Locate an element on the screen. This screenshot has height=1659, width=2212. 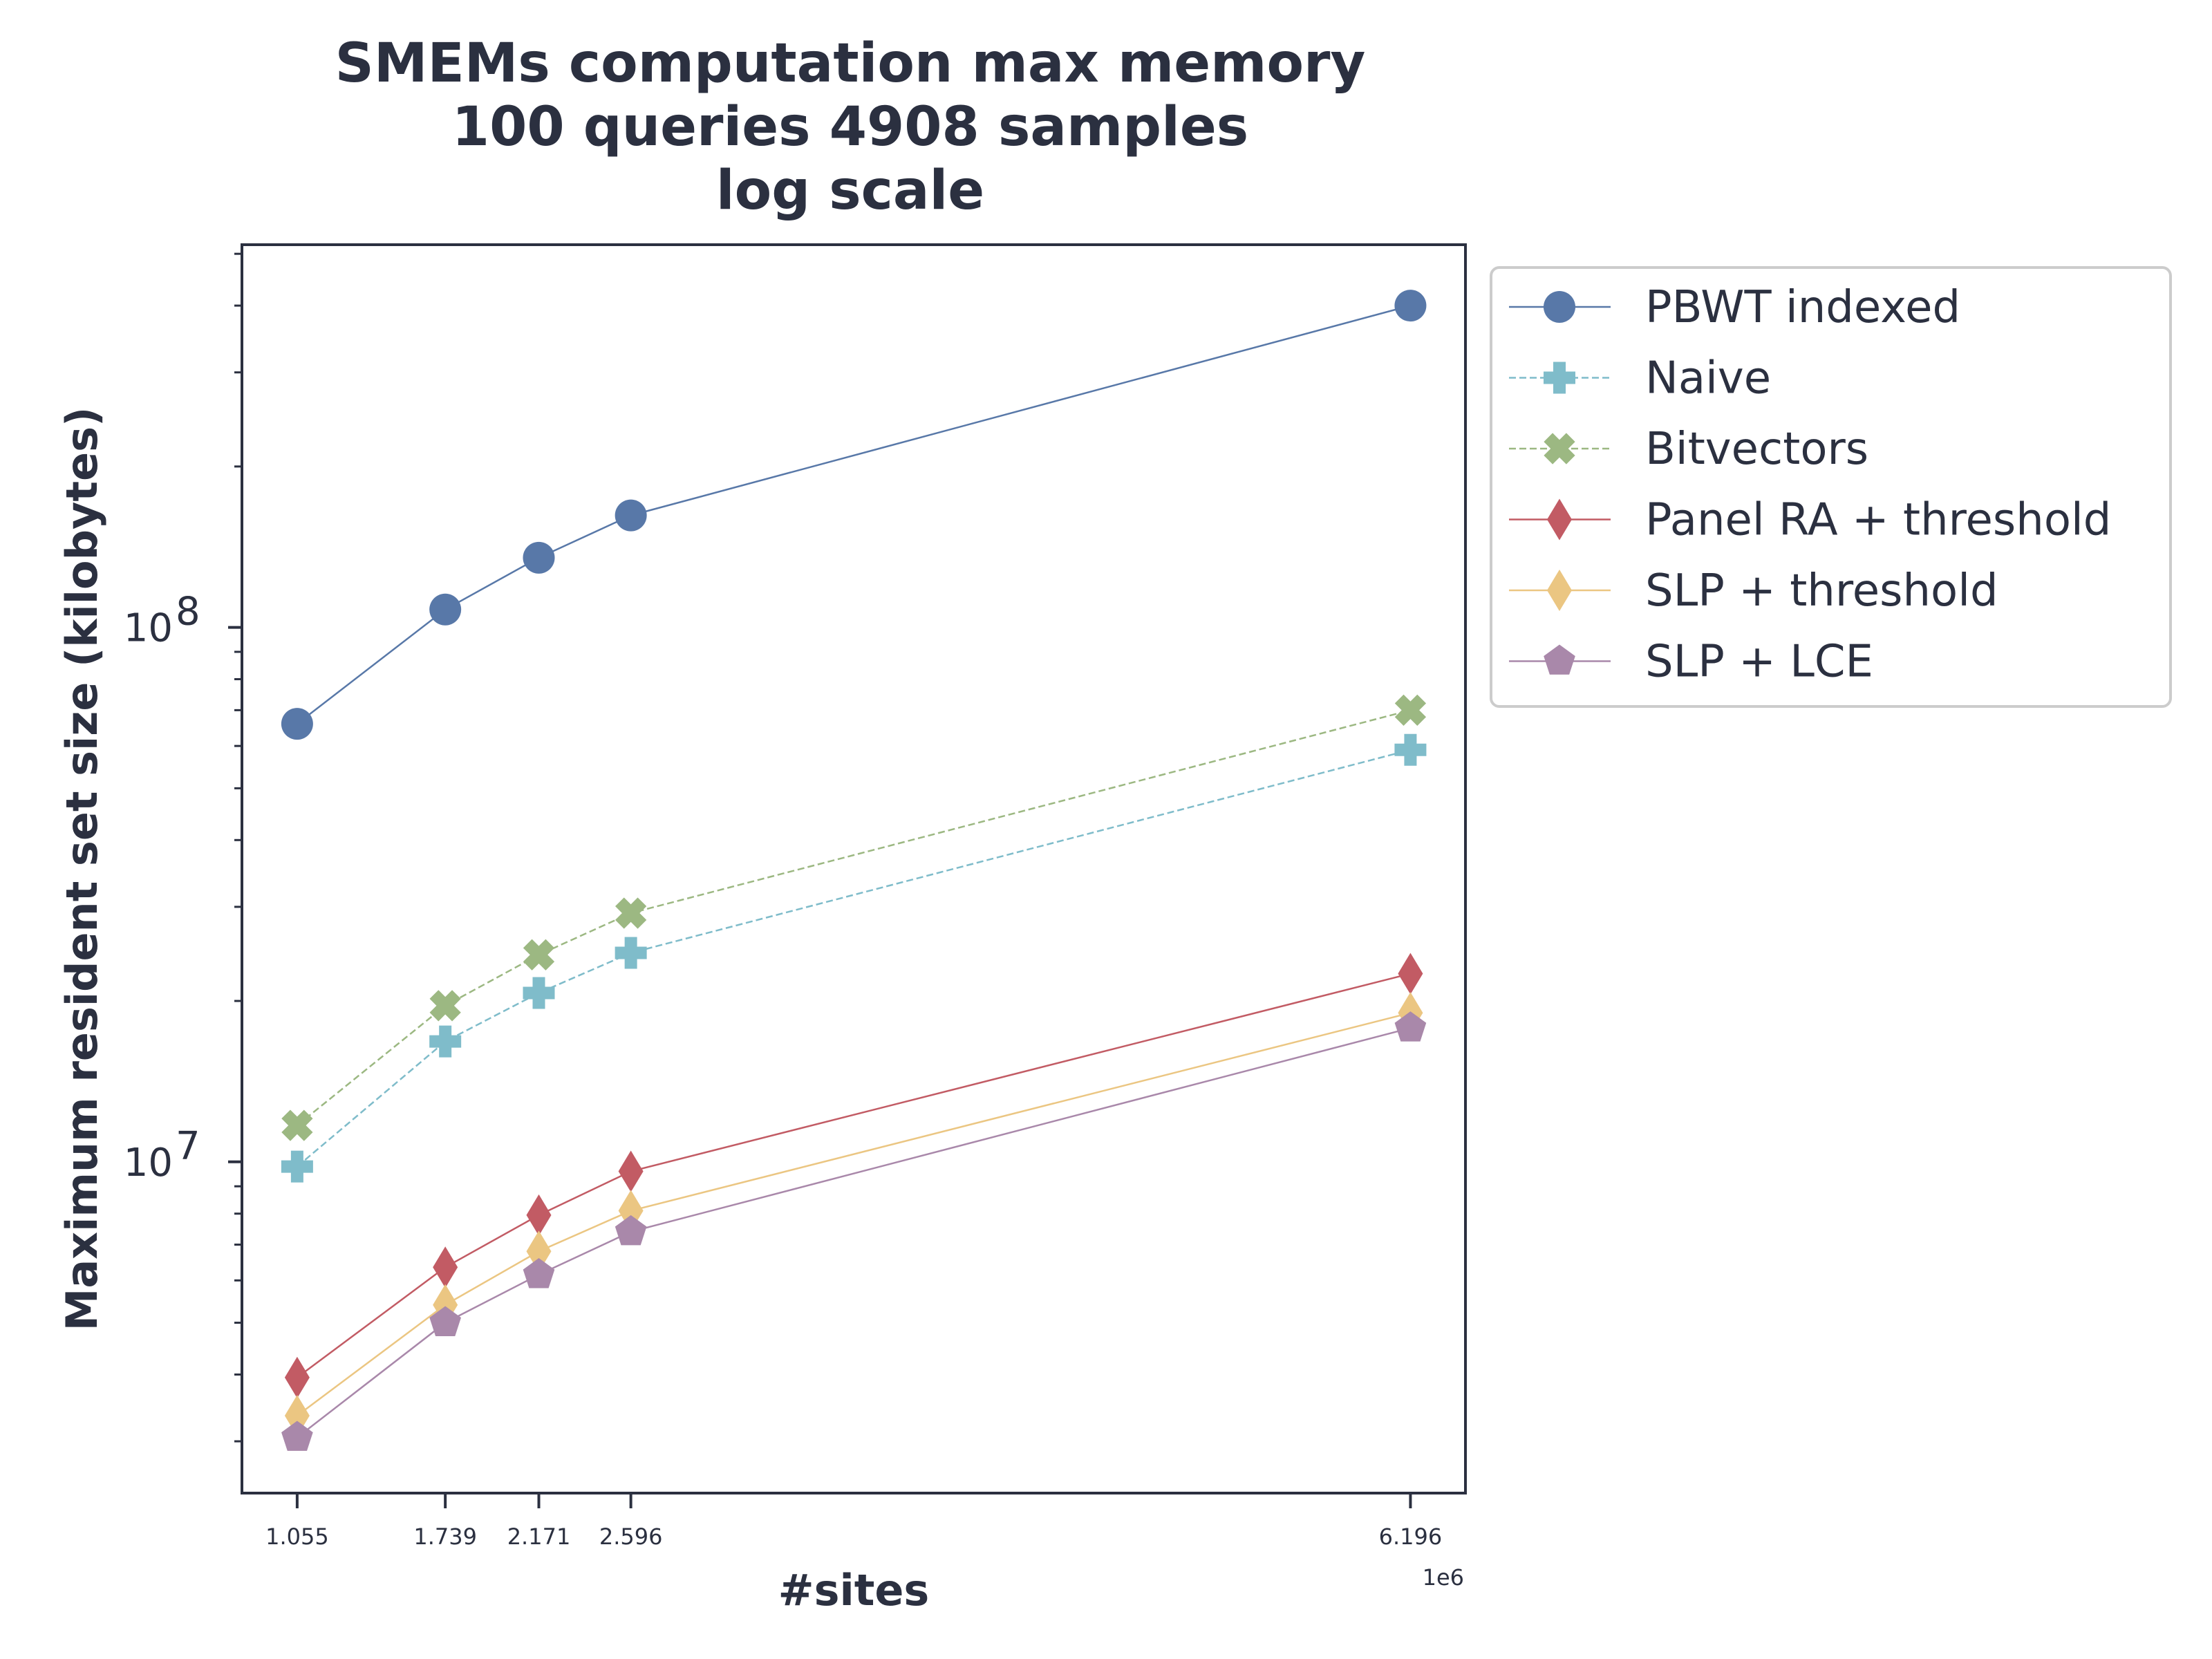
x-tick-label: 1.739 is located at coordinates (445, 1537).